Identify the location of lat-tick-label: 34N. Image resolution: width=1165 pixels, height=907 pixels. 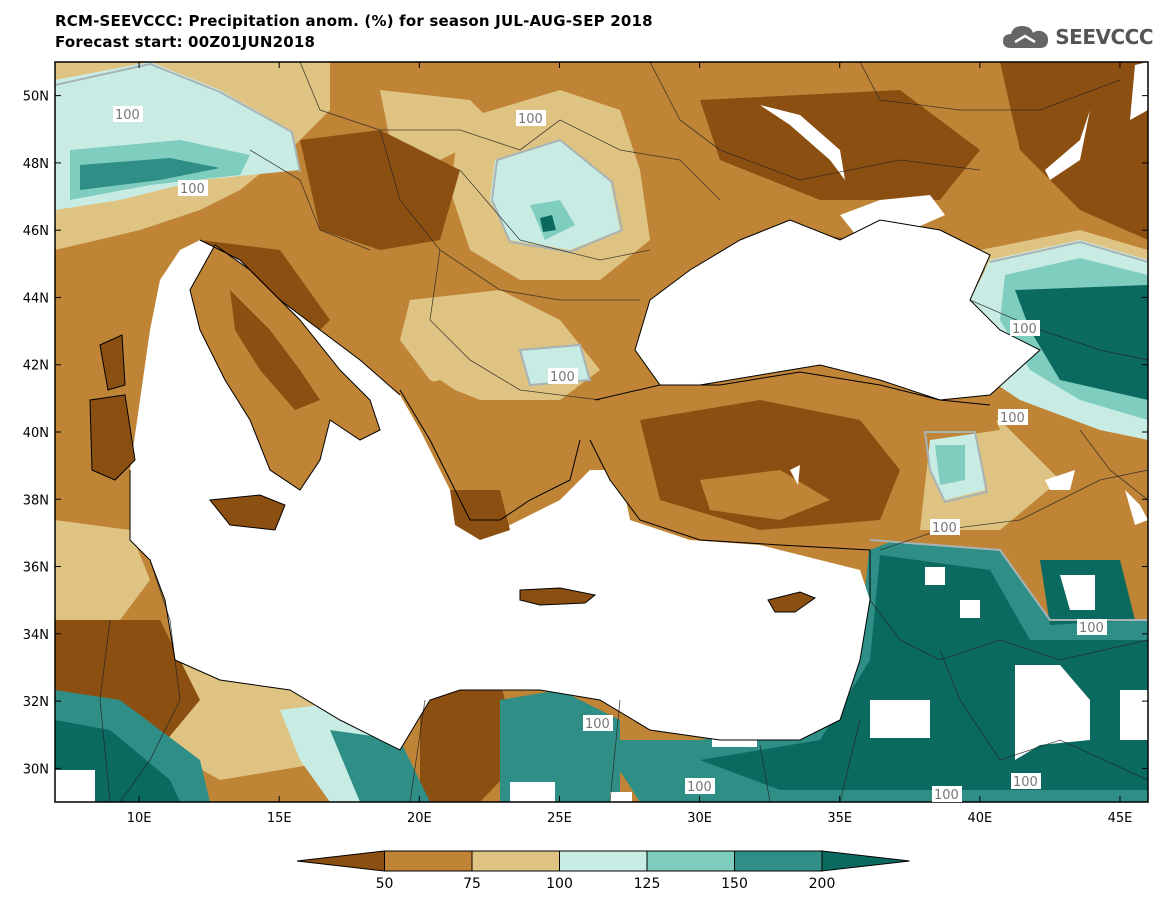
(36, 635).